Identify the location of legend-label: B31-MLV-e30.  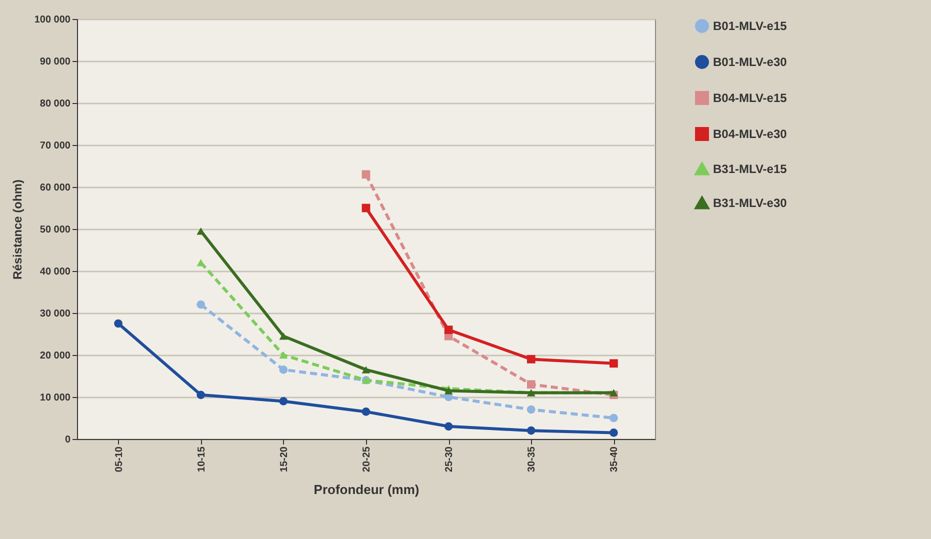
(750, 203).